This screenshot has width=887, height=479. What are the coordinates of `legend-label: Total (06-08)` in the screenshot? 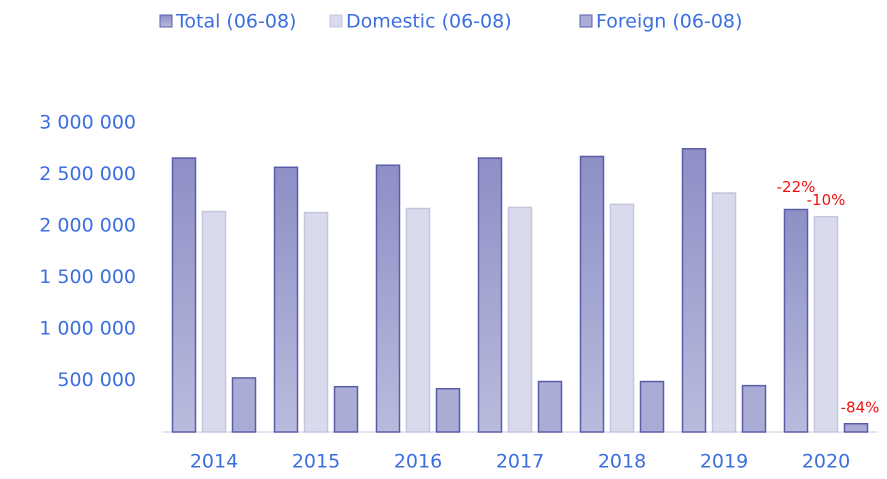 It's located at (235, 22).